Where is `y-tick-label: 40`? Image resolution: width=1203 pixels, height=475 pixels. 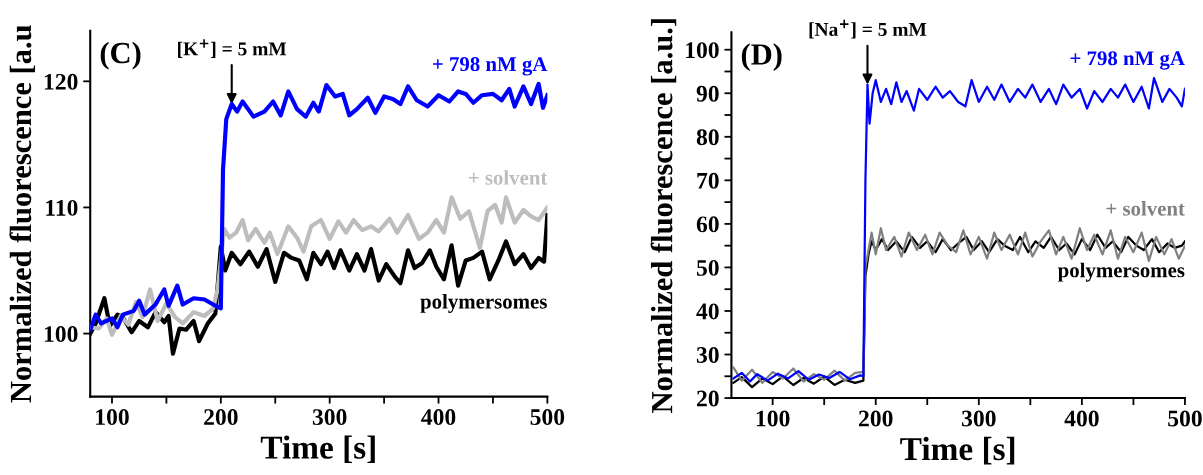 y-tick-label: 40 is located at coordinates (707, 311).